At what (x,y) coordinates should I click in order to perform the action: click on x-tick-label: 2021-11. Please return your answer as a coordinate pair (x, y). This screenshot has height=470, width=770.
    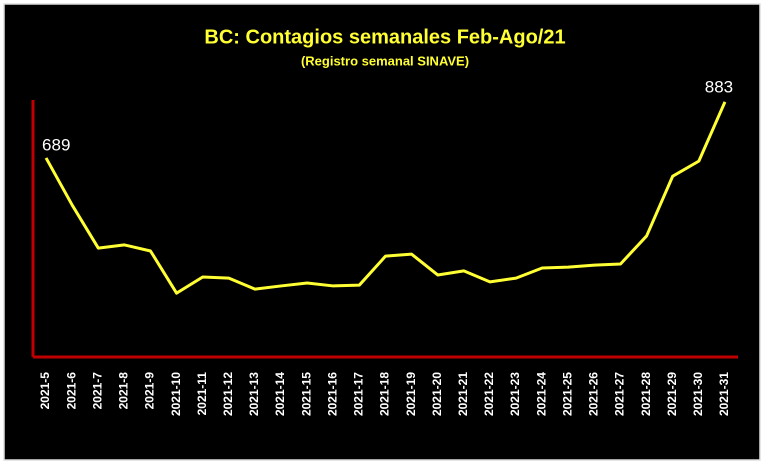
    Looking at the image, I should click on (202, 394).